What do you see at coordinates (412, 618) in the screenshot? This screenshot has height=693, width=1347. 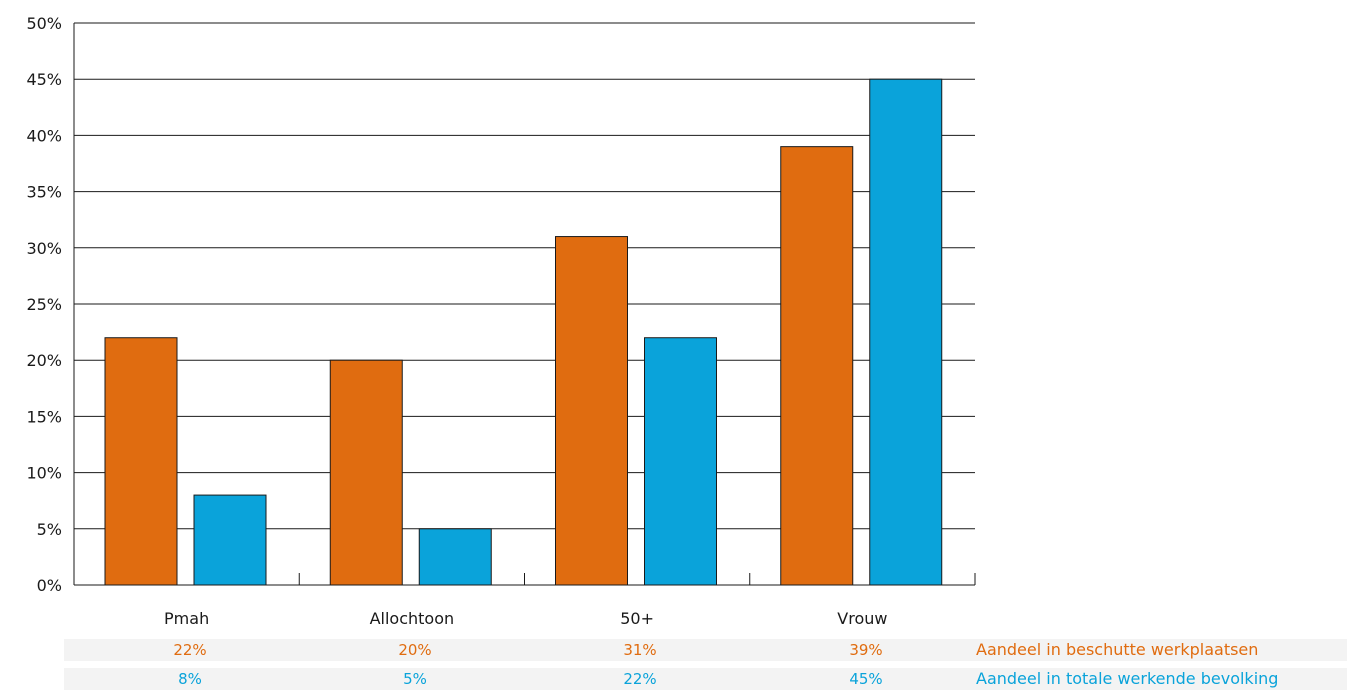 I see `category-label: Allochtoon` at bounding box center [412, 618].